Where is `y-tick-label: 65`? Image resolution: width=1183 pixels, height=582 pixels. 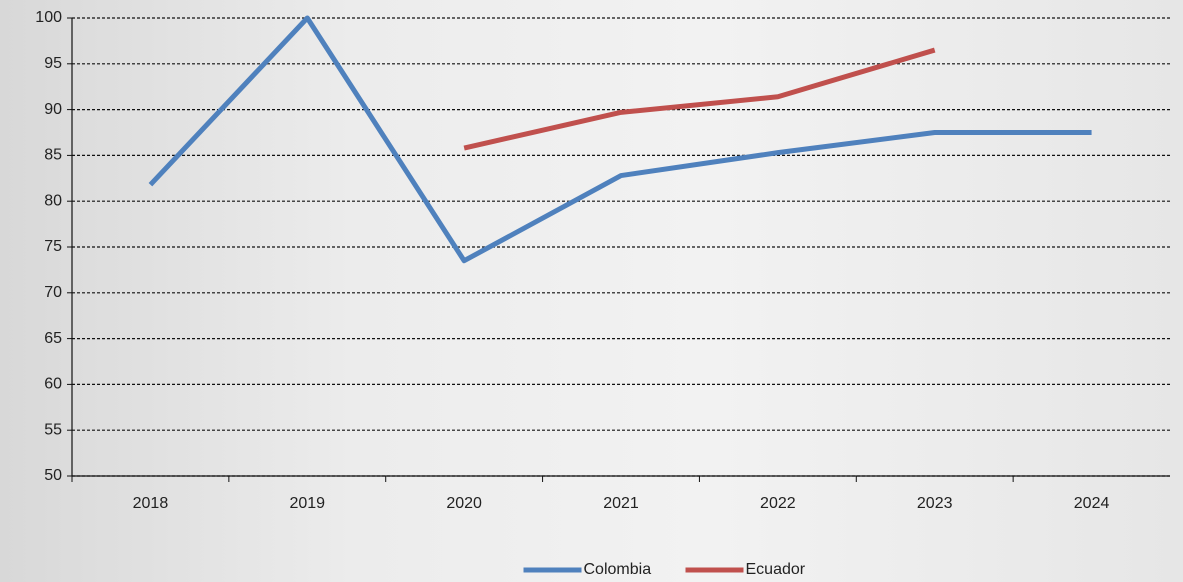 y-tick-label: 65 is located at coordinates (53, 338).